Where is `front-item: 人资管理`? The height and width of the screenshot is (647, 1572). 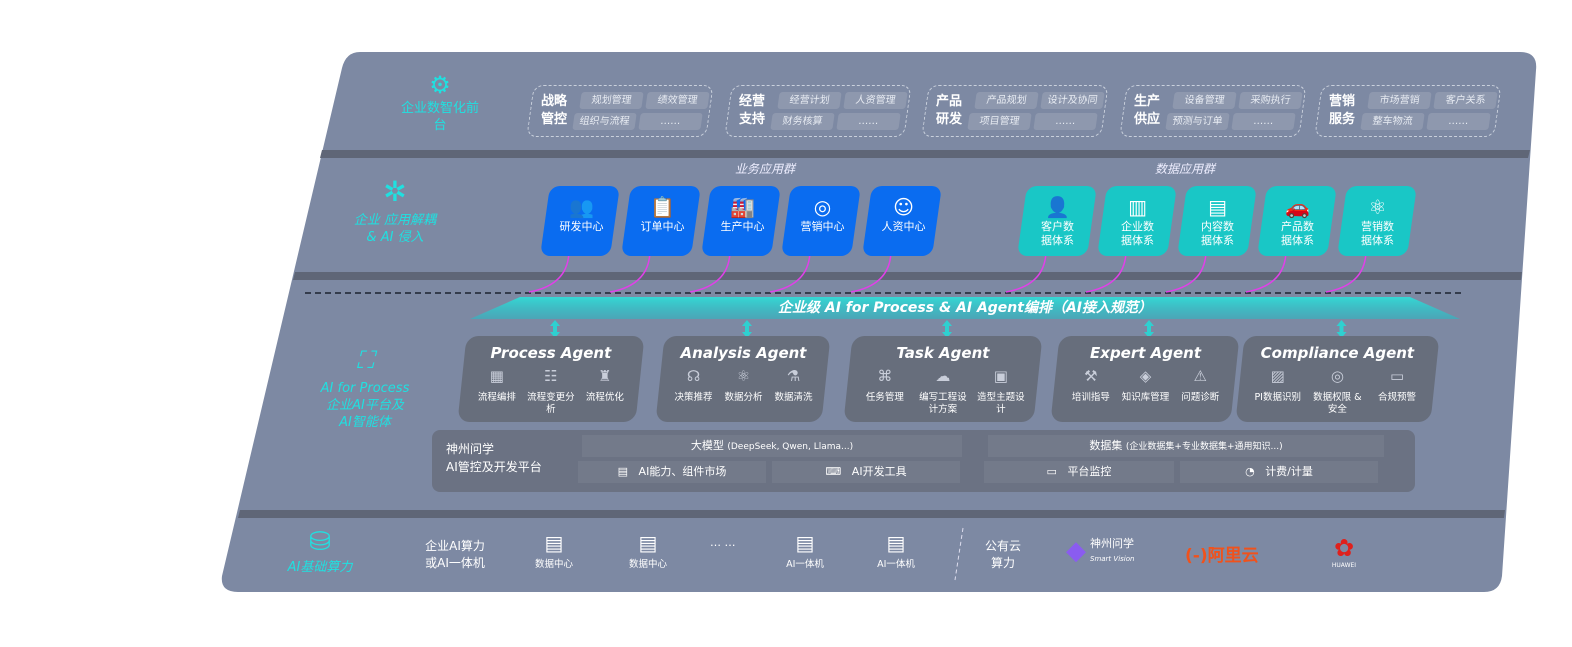 front-item: 人资管理 is located at coordinates (875, 100).